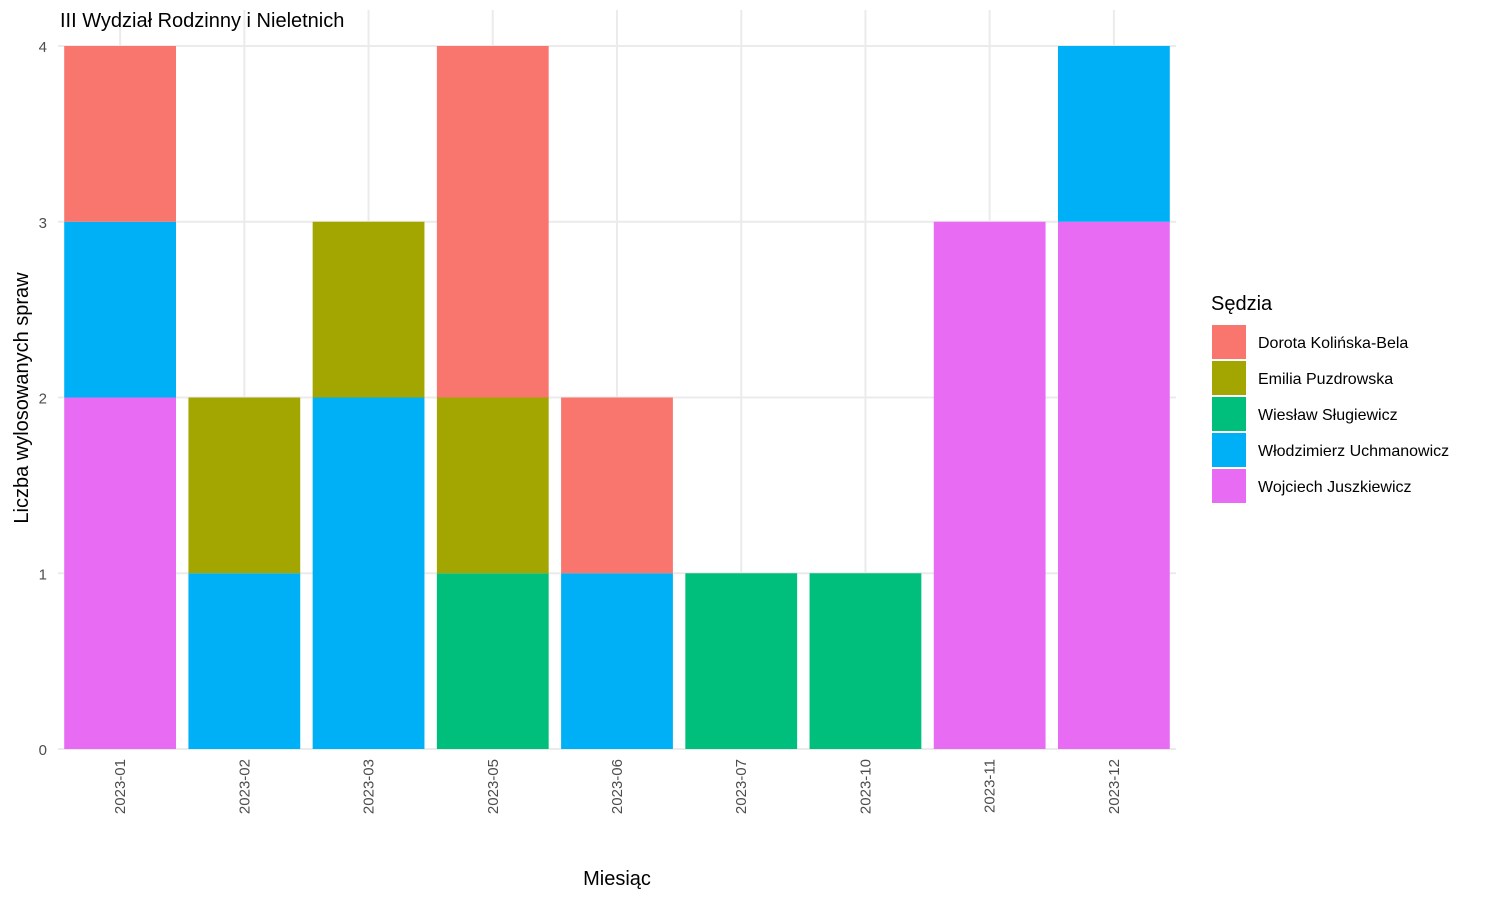  I want to click on x-tick-label: 2023-03, so click(369, 786).